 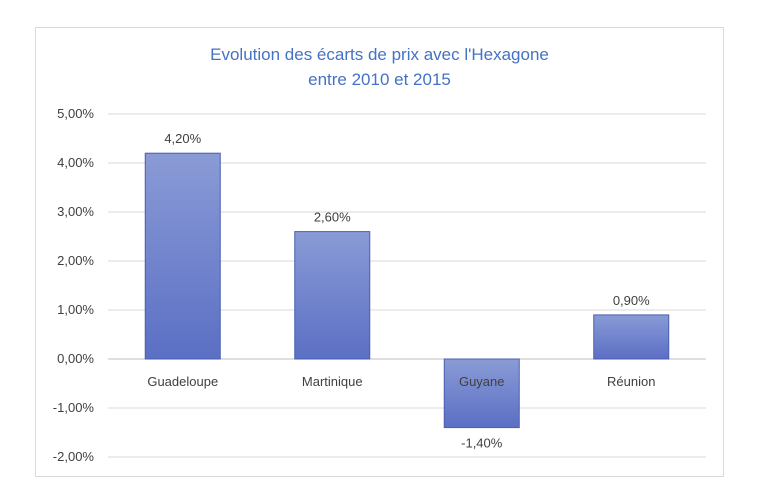 I want to click on y-tick-label: 0,00%, so click(x=75, y=358).